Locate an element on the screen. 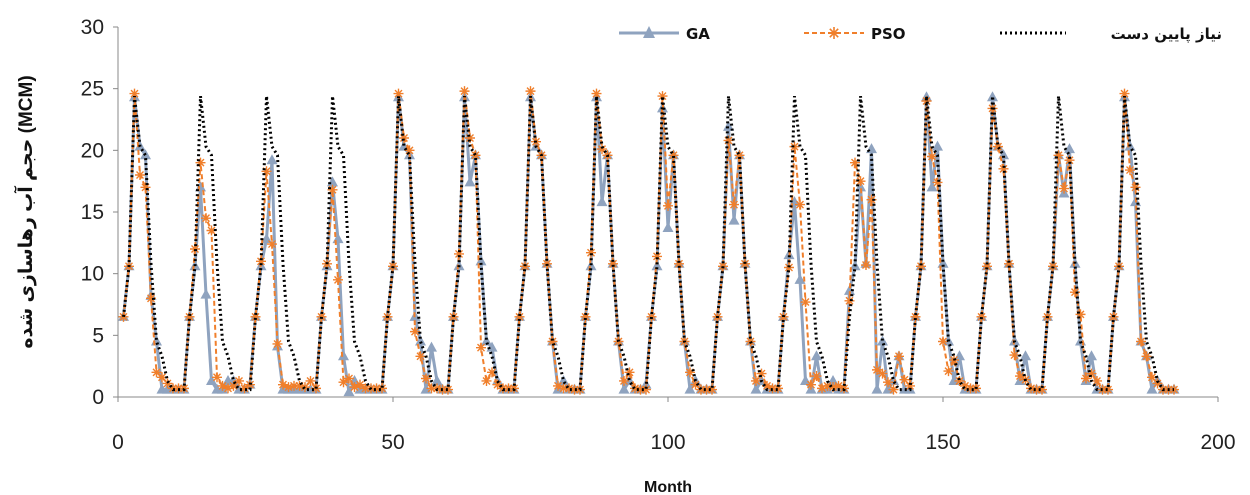  y-tick-label: 20 is located at coordinates (92, 150).